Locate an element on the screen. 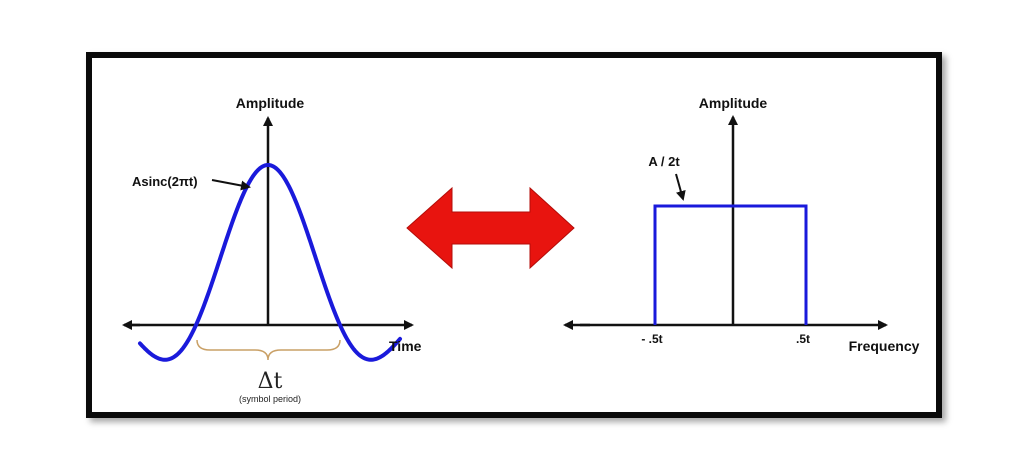 Image resolution: width=1024 pixels, height=476 pixels. symbol-period-caption: (symbol period) is located at coordinates (270, 399).